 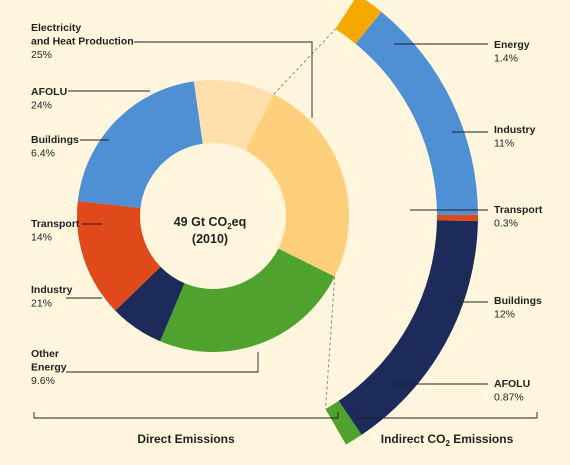 I want to click on label-value: 1.4%, so click(x=506, y=59).